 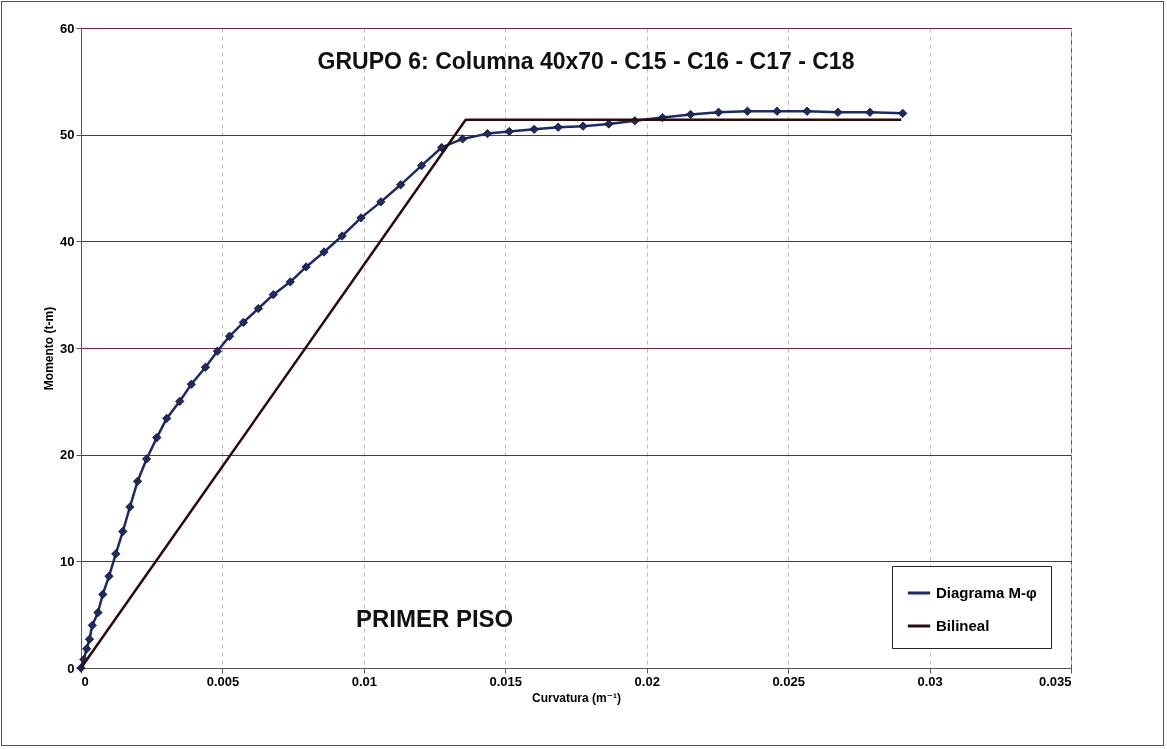 I want to click on annotation: PRIMER PISO, so click(x=434, y=618).